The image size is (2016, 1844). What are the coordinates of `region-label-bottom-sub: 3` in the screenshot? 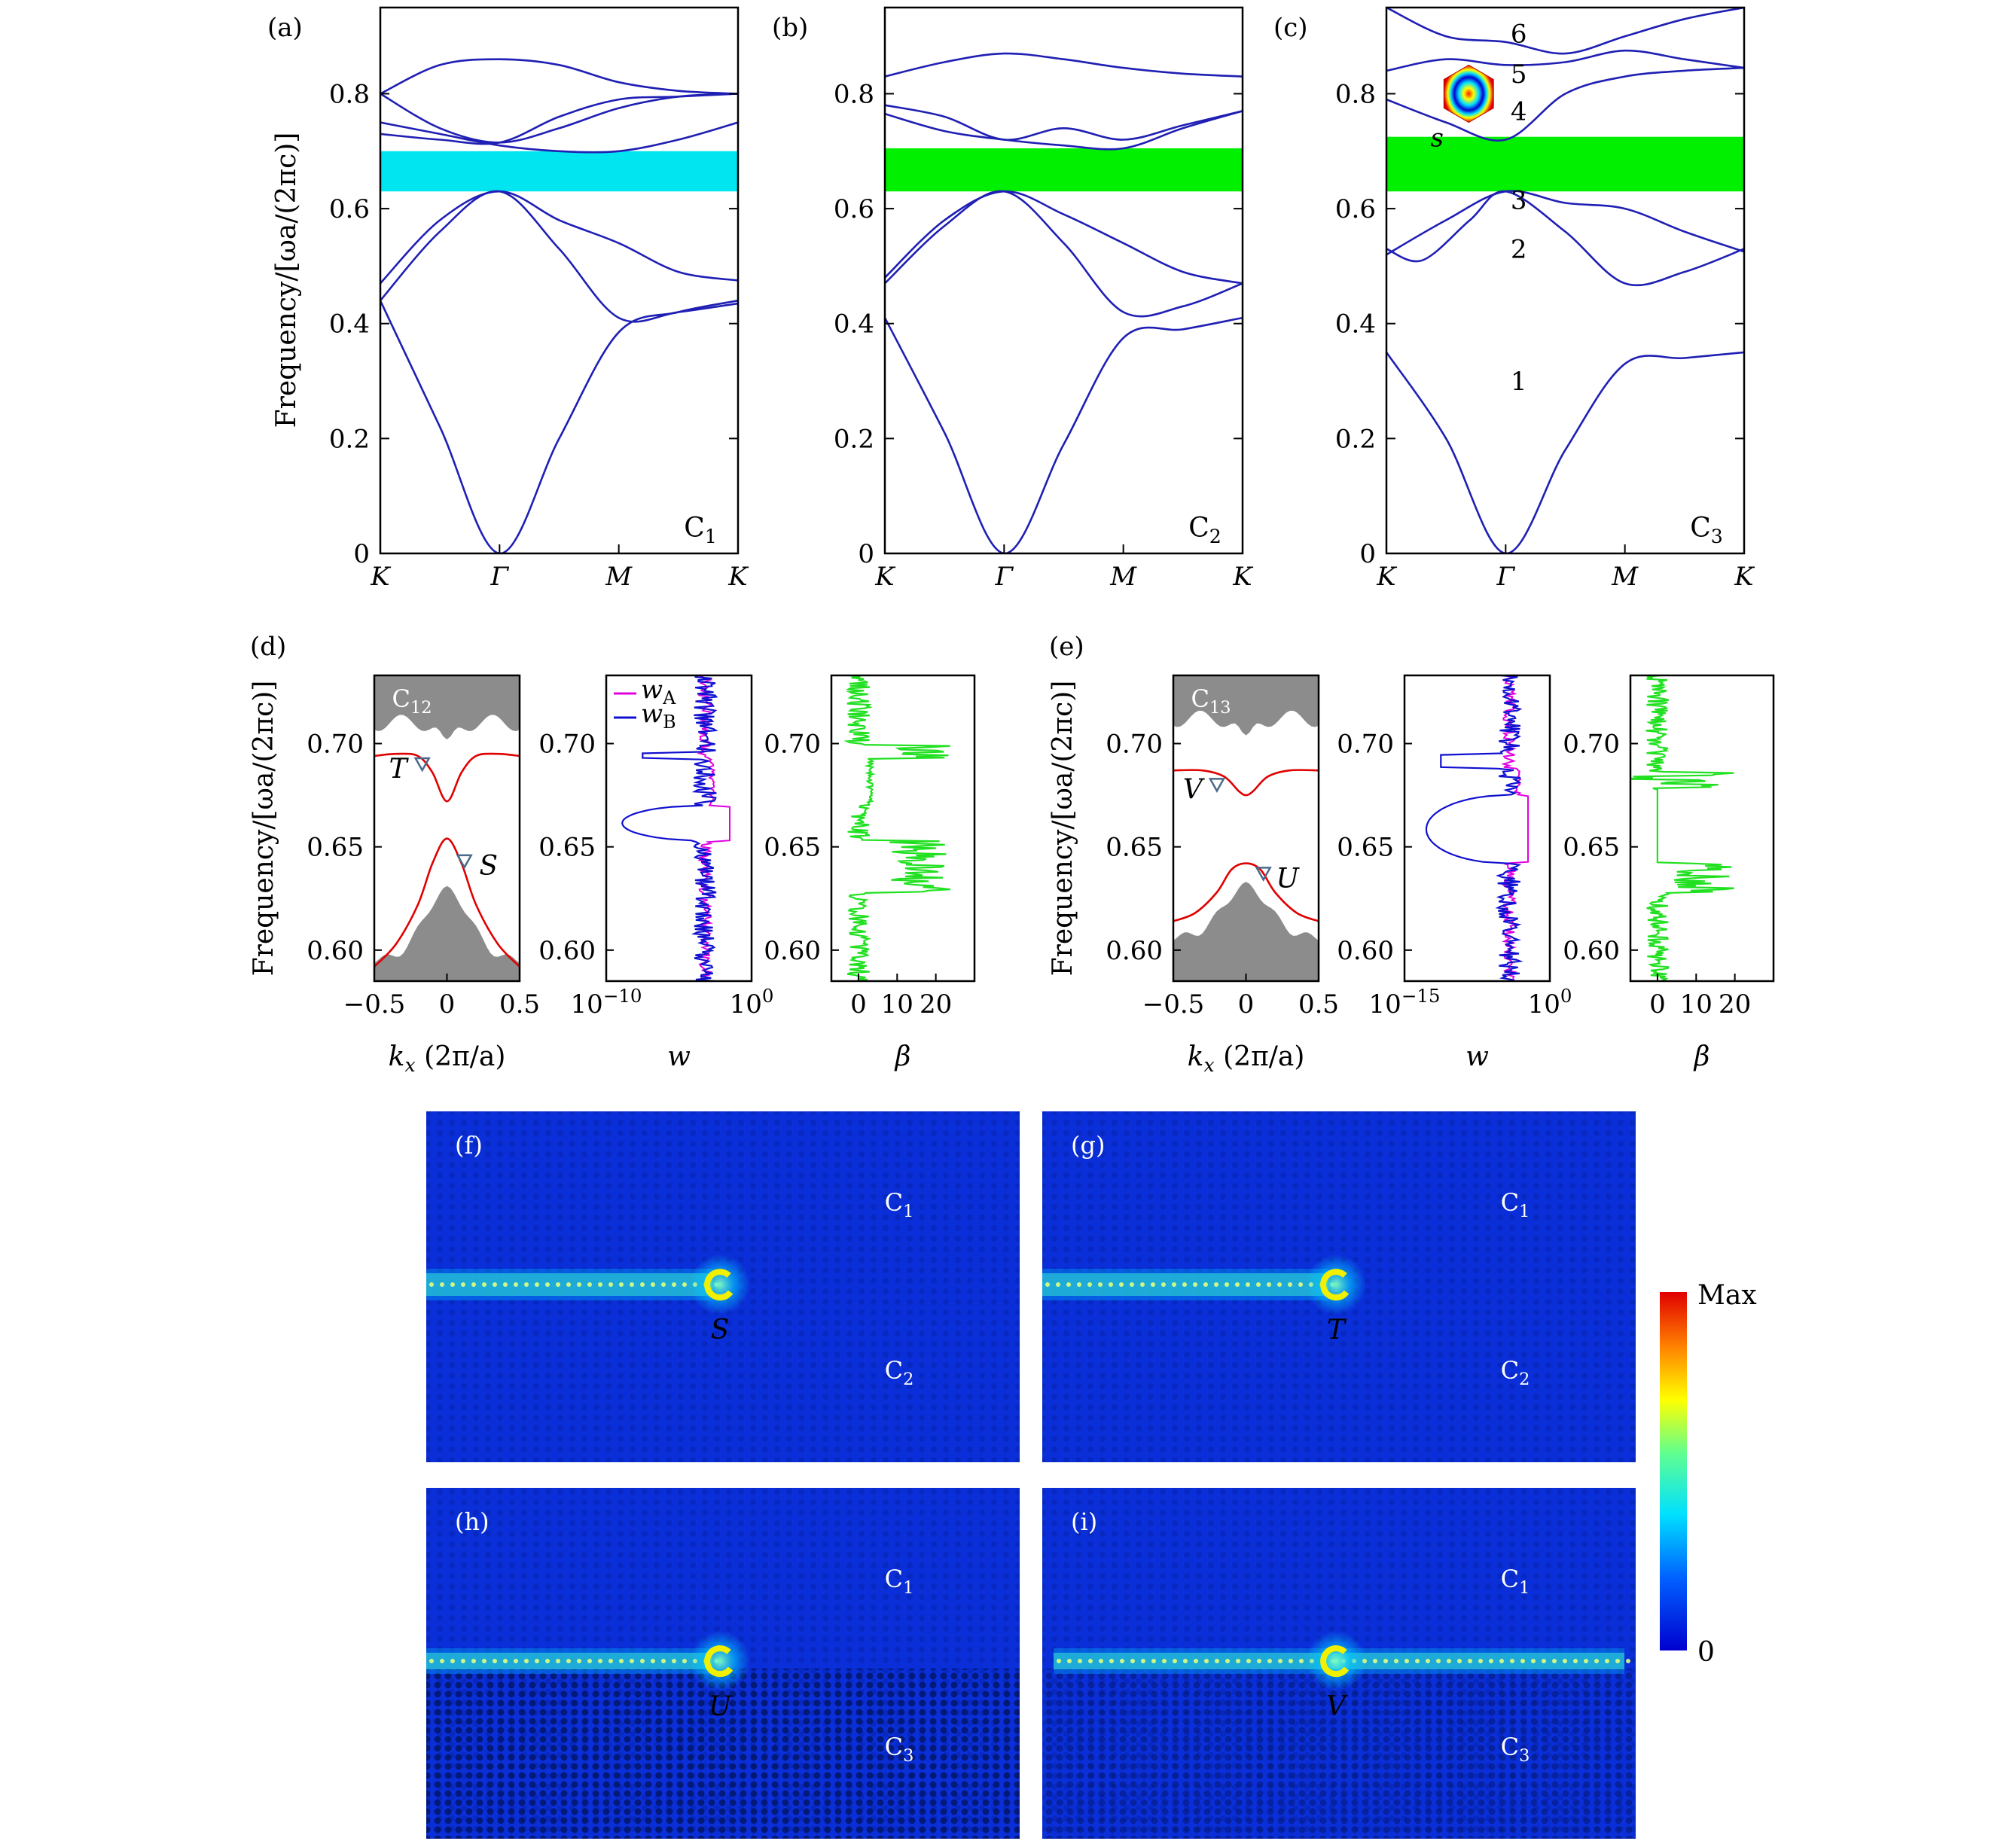 It's located at (908, 1756).